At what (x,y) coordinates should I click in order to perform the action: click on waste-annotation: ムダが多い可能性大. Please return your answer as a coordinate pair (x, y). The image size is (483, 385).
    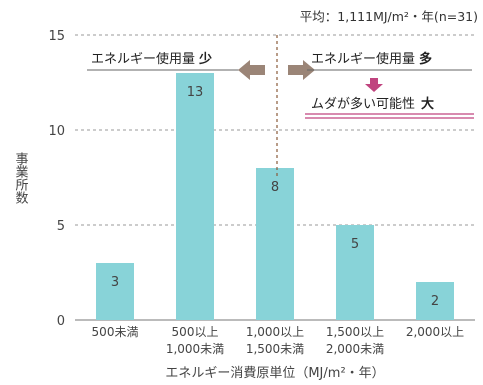
    Looking at the image, I should click on (389, 107).